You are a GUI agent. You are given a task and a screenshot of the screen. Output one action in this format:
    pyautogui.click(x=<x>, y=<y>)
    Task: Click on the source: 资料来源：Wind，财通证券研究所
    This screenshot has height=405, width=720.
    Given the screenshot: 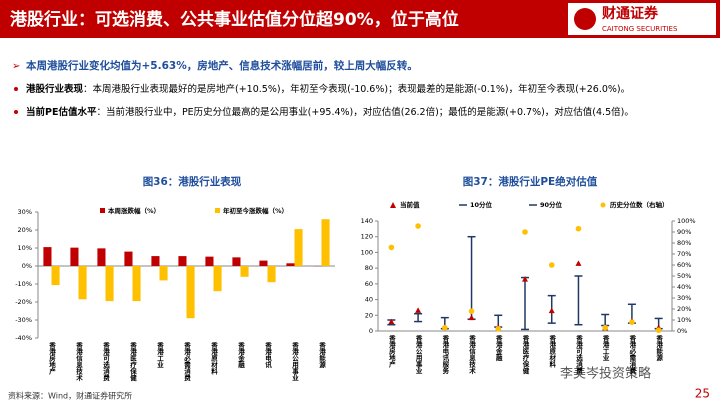 What is the action you would take?
    pyautogui.click(x=70, y=396)
    